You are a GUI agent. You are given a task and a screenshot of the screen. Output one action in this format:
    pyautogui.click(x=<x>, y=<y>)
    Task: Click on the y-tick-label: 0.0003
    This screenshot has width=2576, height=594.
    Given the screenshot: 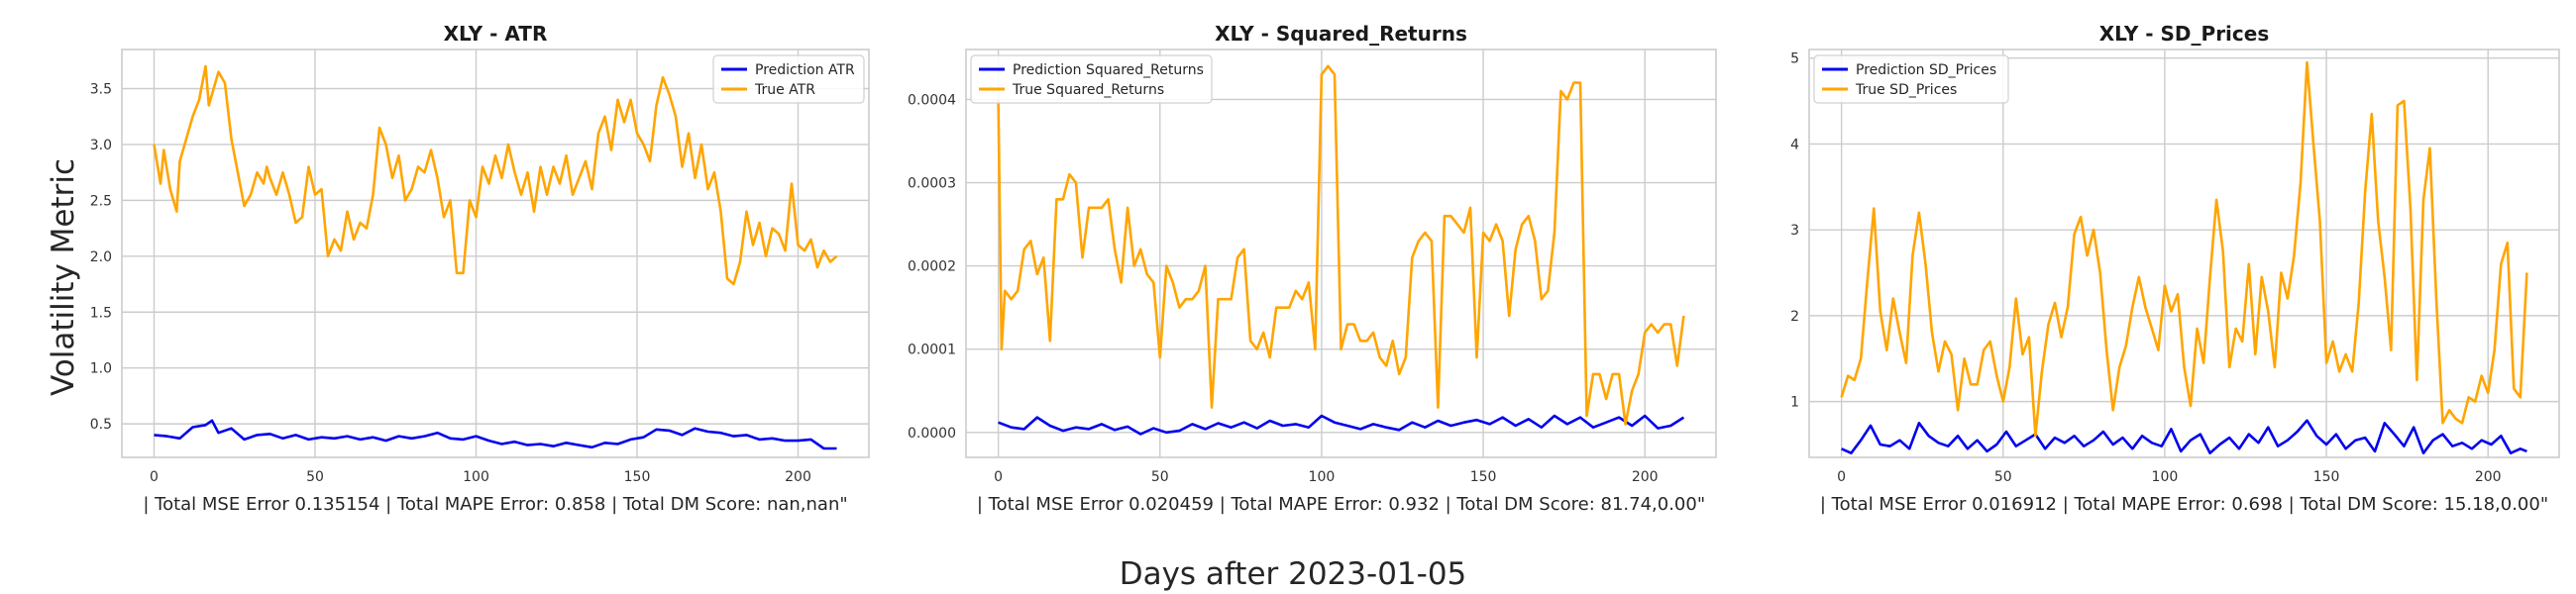 What is the action you would take?
    pyautogui.click(x=932, y=184)
    